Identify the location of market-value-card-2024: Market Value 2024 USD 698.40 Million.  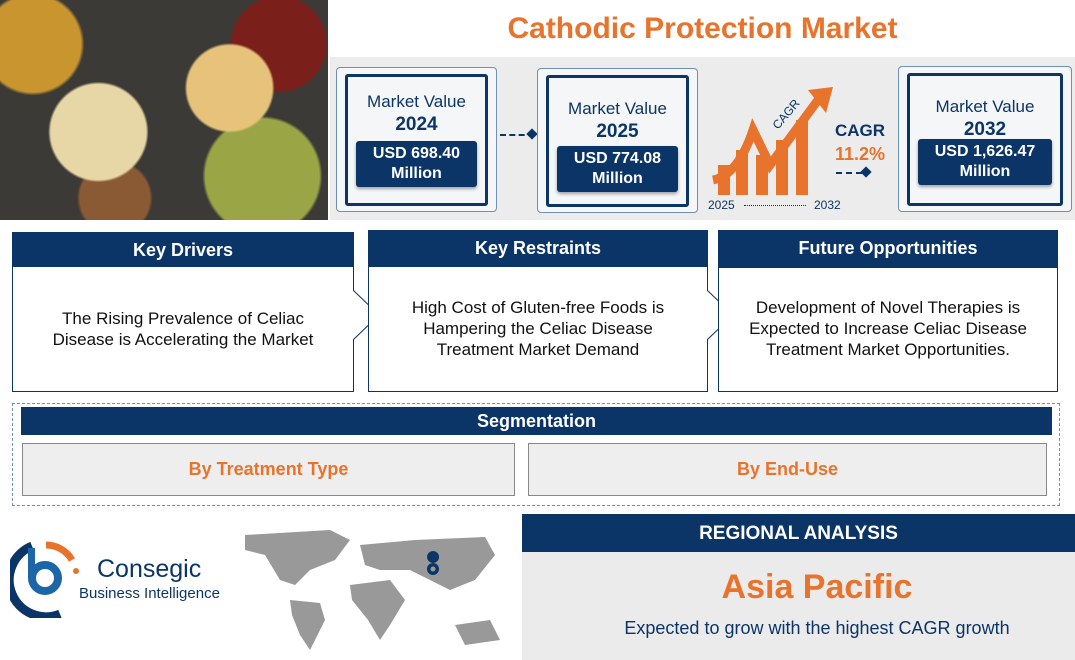
(416, 139).